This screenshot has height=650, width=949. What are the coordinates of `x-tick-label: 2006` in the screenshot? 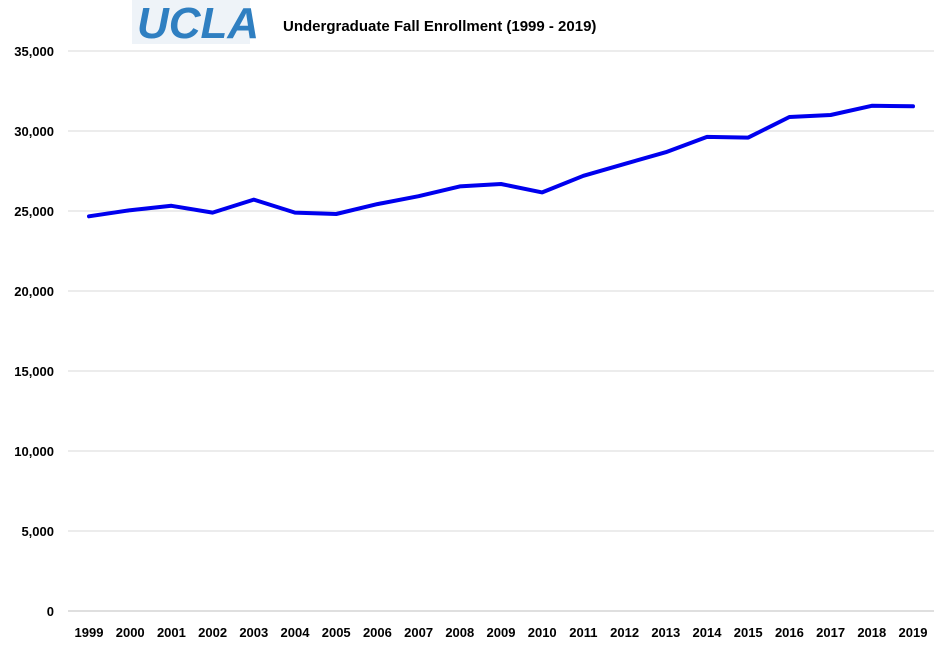 It's located at (377, 632).